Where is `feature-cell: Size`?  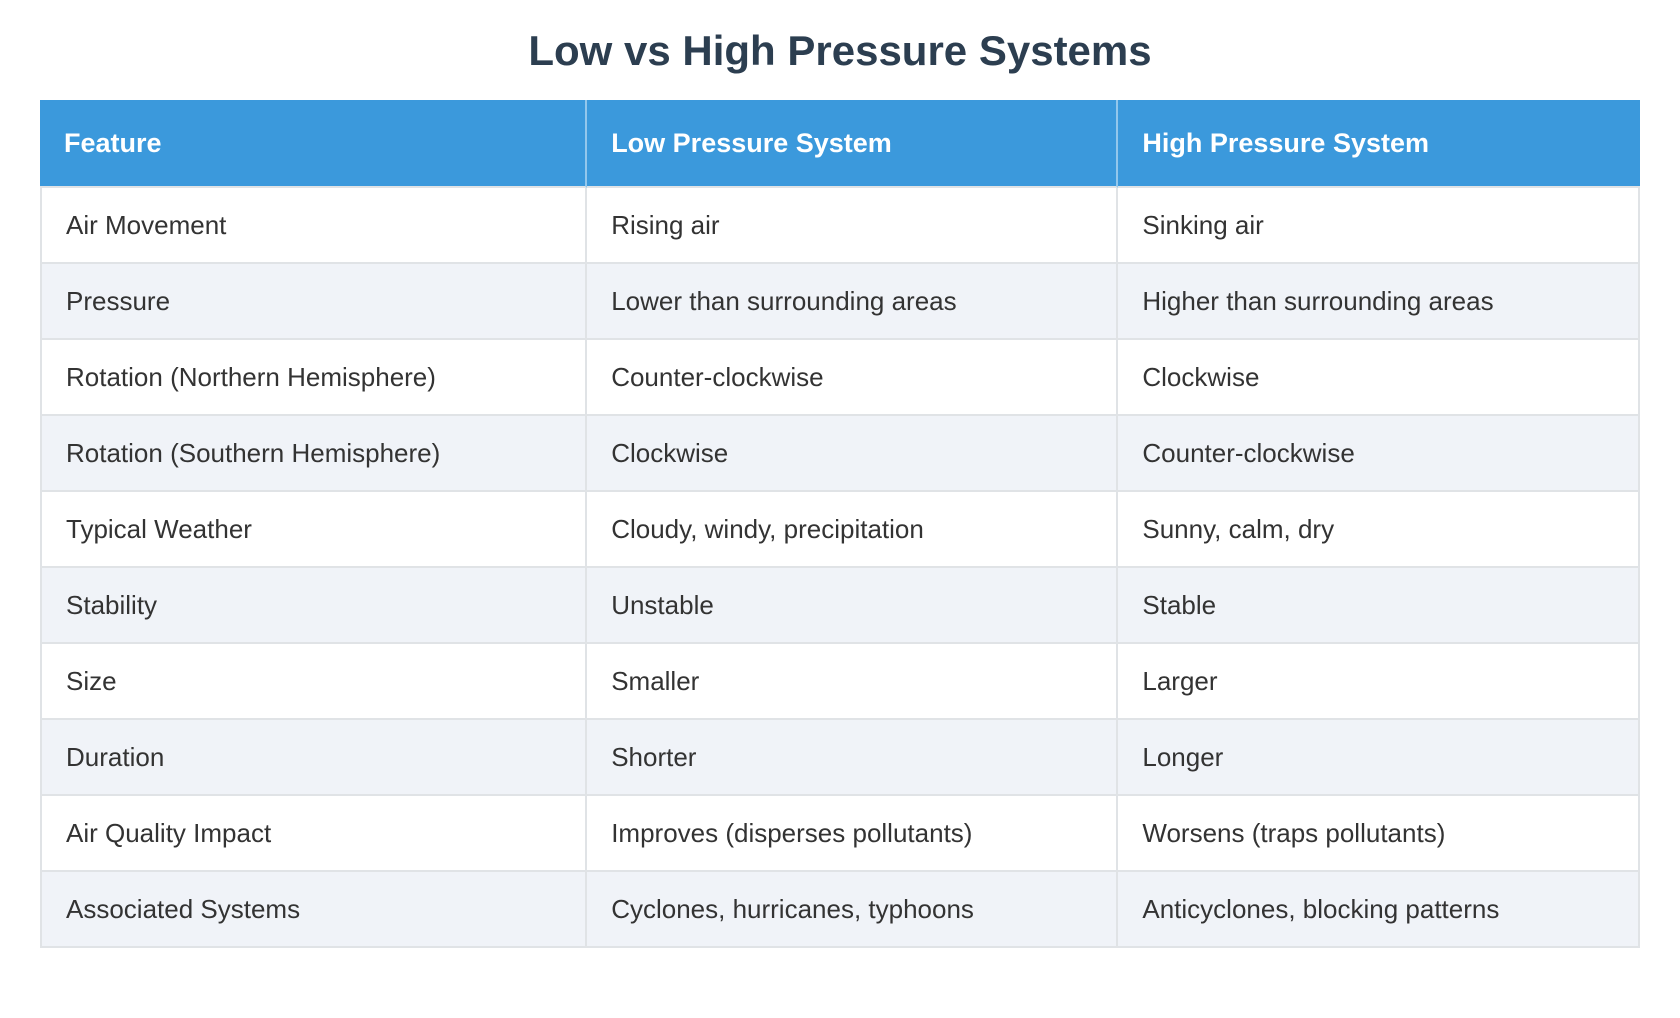 feature-cell: Size is located at coordinates (314, 682).